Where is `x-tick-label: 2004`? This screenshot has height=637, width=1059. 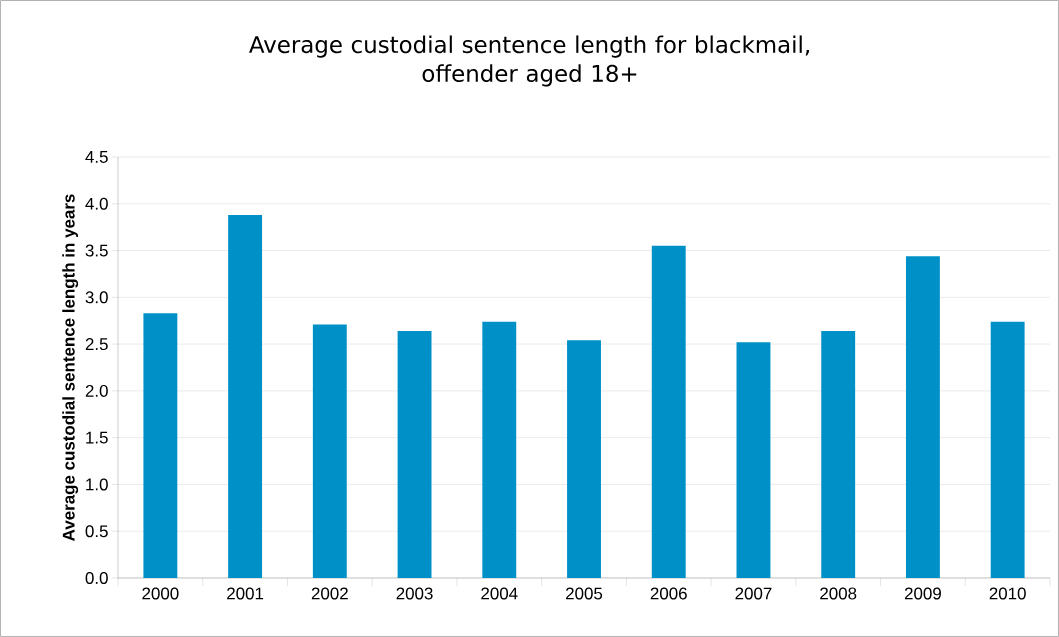
x-tick-label: 2004 is located at coordinates (499, 593).